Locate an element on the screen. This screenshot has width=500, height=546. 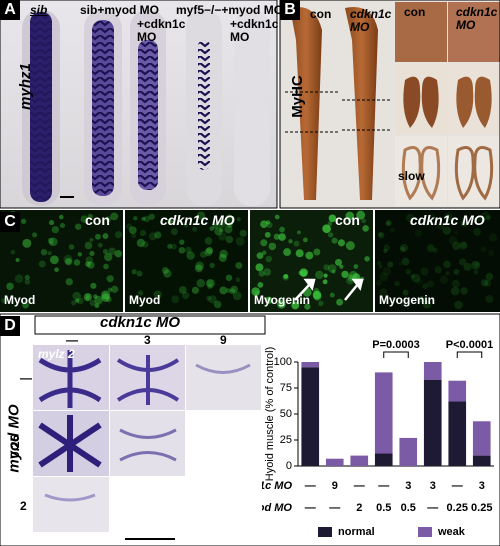
y-tick-label: 0 is located at coordinates (289, 466).